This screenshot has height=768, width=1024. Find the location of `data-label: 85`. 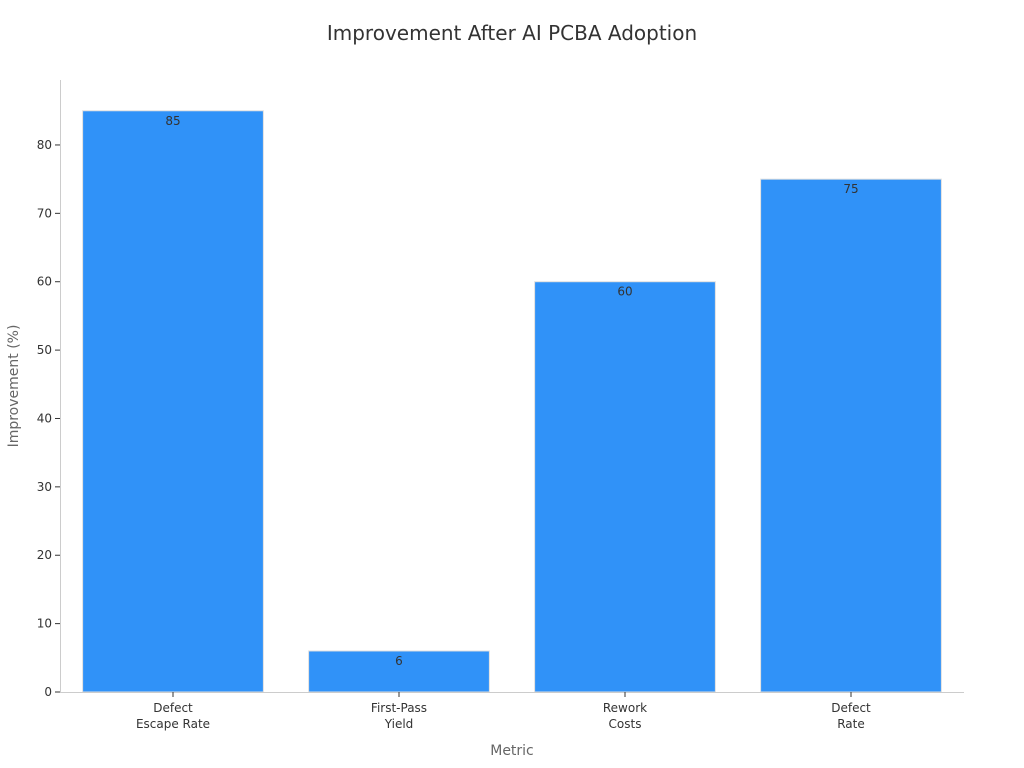

data-label: 85 is located at coordinates (172, 121).